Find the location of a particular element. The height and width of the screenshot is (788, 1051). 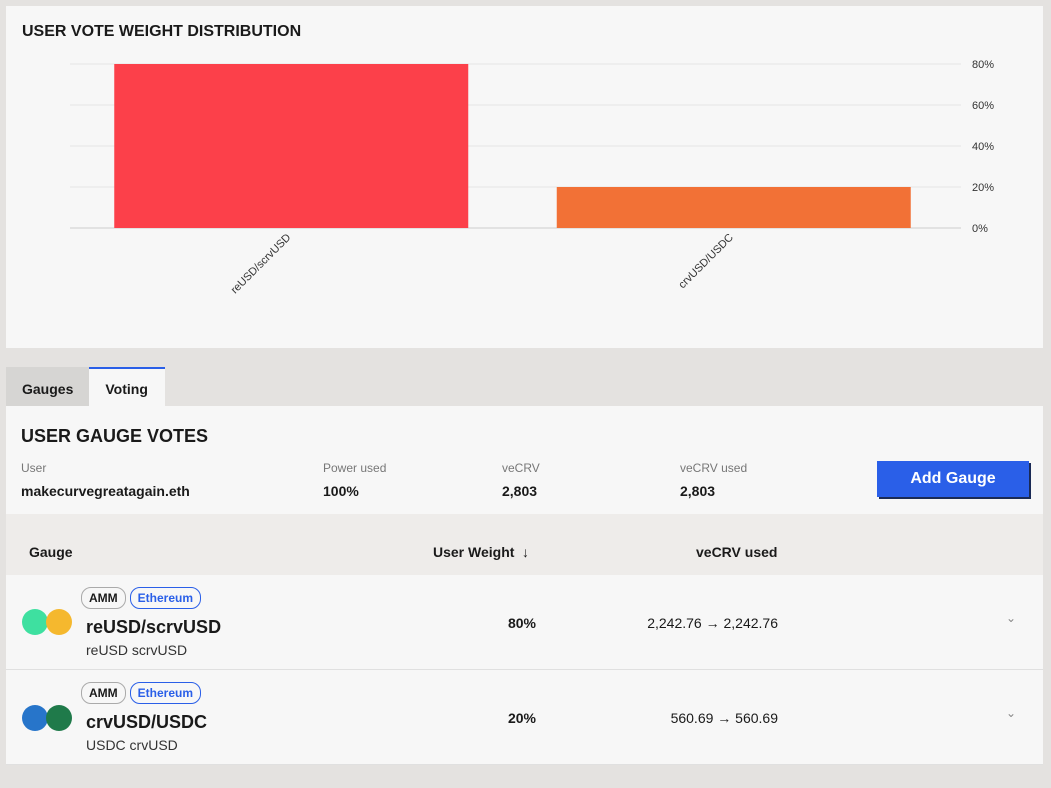

section-title: USER GAUGE VOTES is located at coordinates (115, 436).